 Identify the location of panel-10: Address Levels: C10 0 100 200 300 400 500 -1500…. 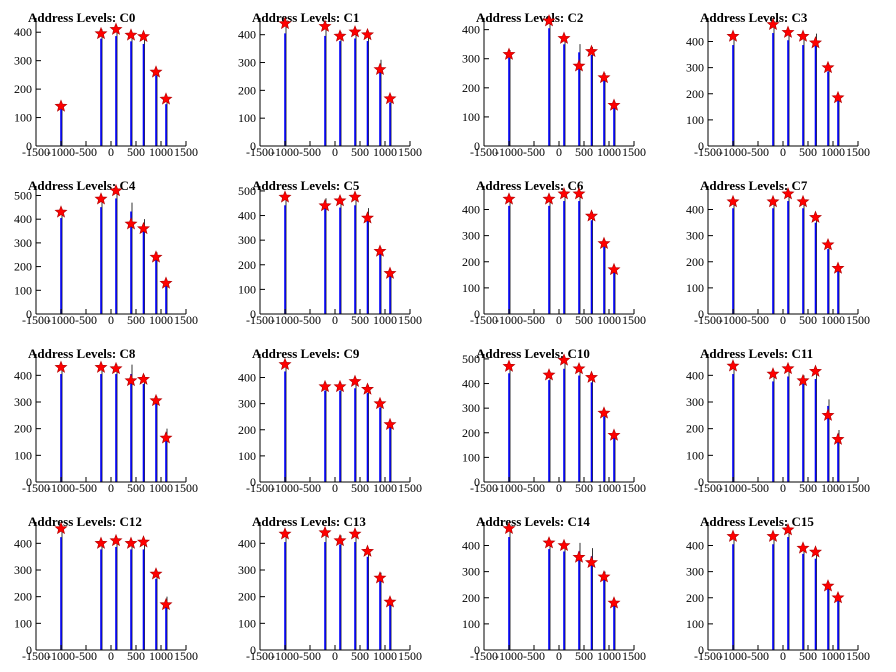
(554, 420).